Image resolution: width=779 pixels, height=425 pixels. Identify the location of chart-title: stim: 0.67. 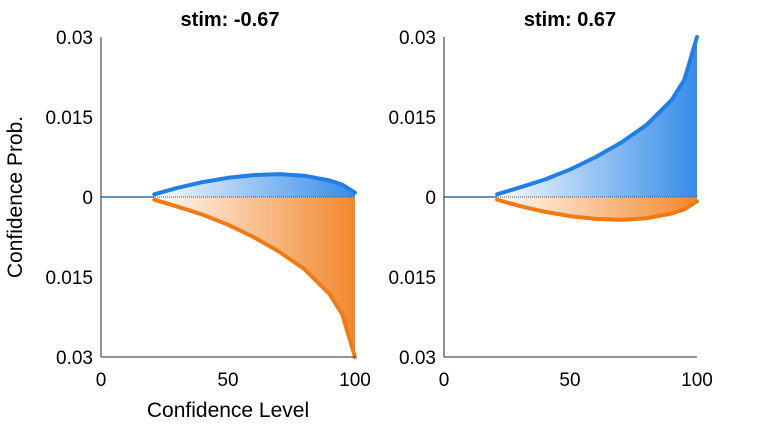
(570, 20).